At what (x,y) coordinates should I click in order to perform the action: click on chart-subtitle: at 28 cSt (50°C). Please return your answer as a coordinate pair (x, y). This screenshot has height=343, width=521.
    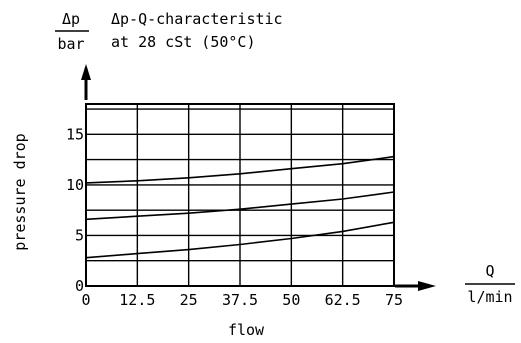
    Looking at the image, I should click on (183, 42).